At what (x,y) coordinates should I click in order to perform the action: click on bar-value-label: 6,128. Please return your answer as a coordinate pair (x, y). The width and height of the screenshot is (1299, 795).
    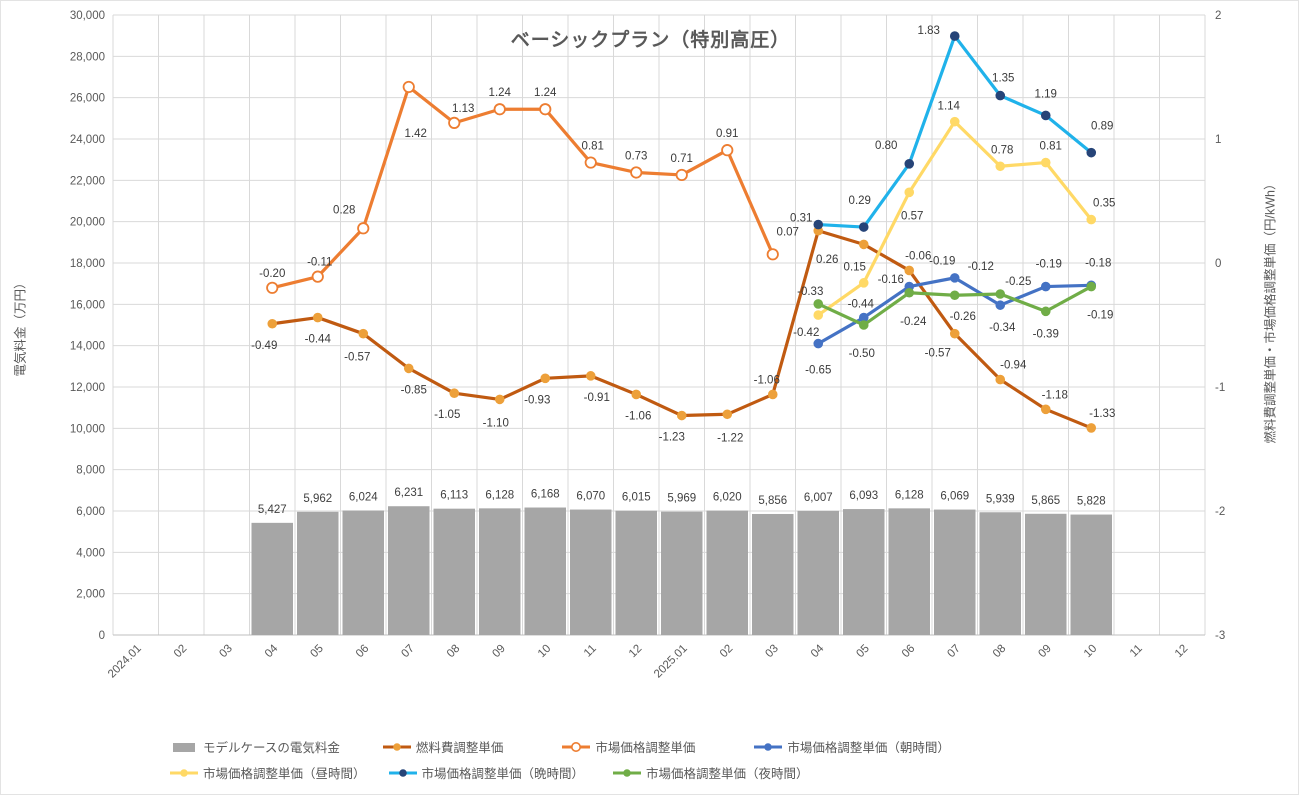
    Looking at the image, I should click on (499, 495).